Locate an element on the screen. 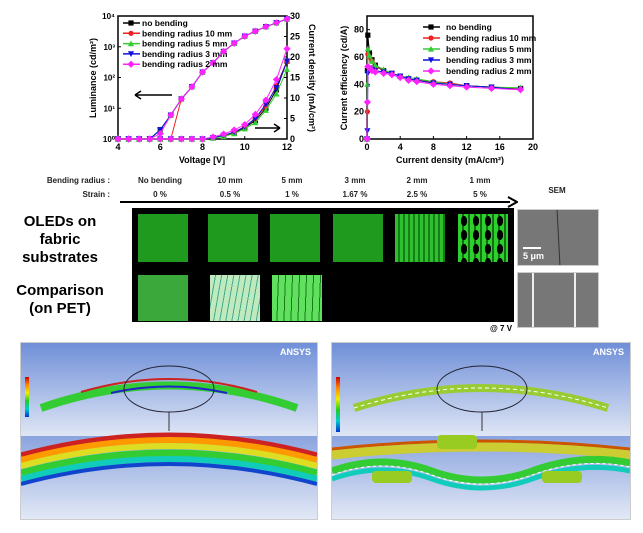 Image resolution: width=643 pixels, height=533 pixels. chart1-ytick: 10² is located at coordinates (109, 78).